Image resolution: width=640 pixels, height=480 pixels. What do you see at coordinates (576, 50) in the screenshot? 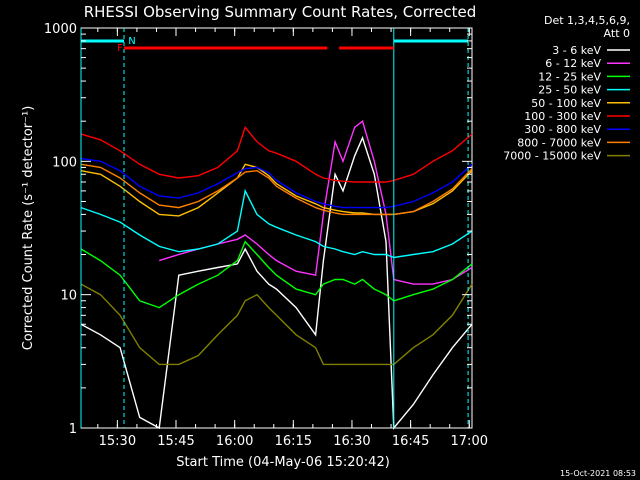
I see `legend-label: 3 - 6 keV` at bounding box center [576, 50].